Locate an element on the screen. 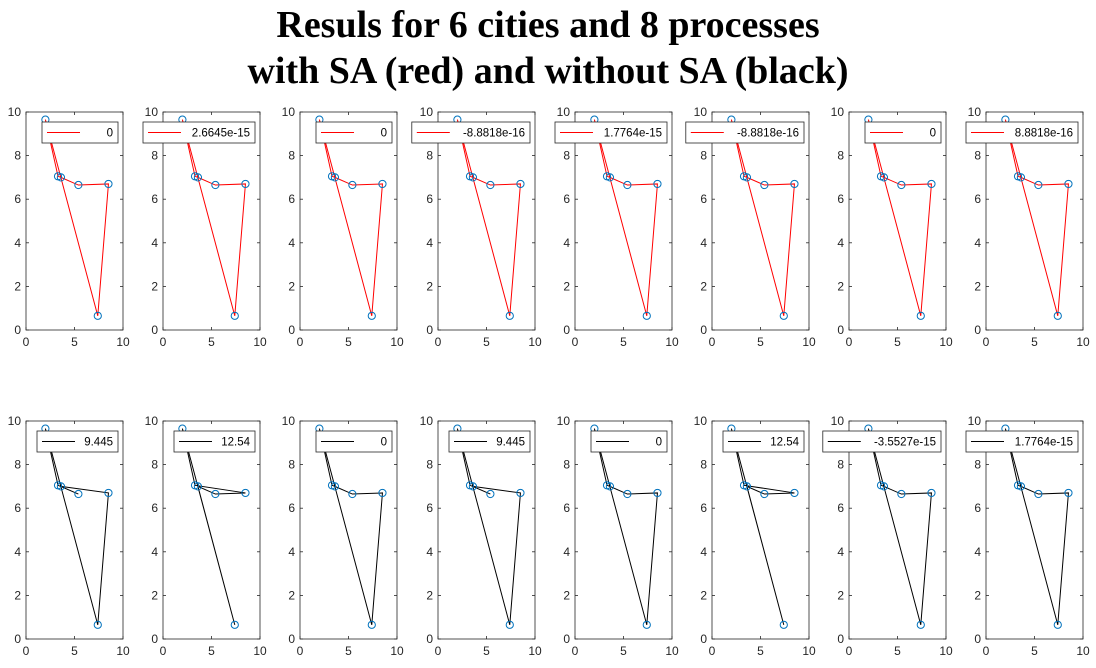 The image size is (1096, 668). legend-label: 1.7764e-15 is located at coordinates (633, 134).